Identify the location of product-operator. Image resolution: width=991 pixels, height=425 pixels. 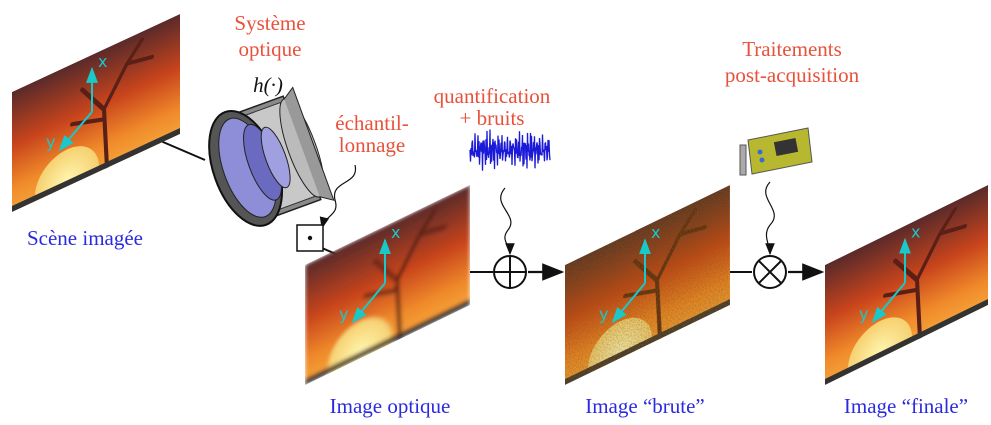
(770, 272).